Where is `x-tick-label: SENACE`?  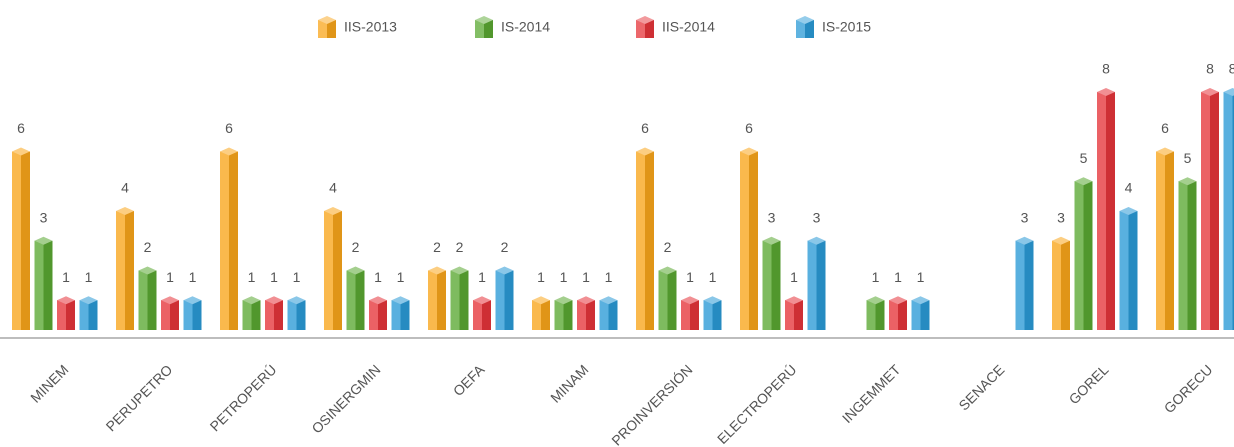
x-tick-label: SENACE is located at coordinates (981, 387).